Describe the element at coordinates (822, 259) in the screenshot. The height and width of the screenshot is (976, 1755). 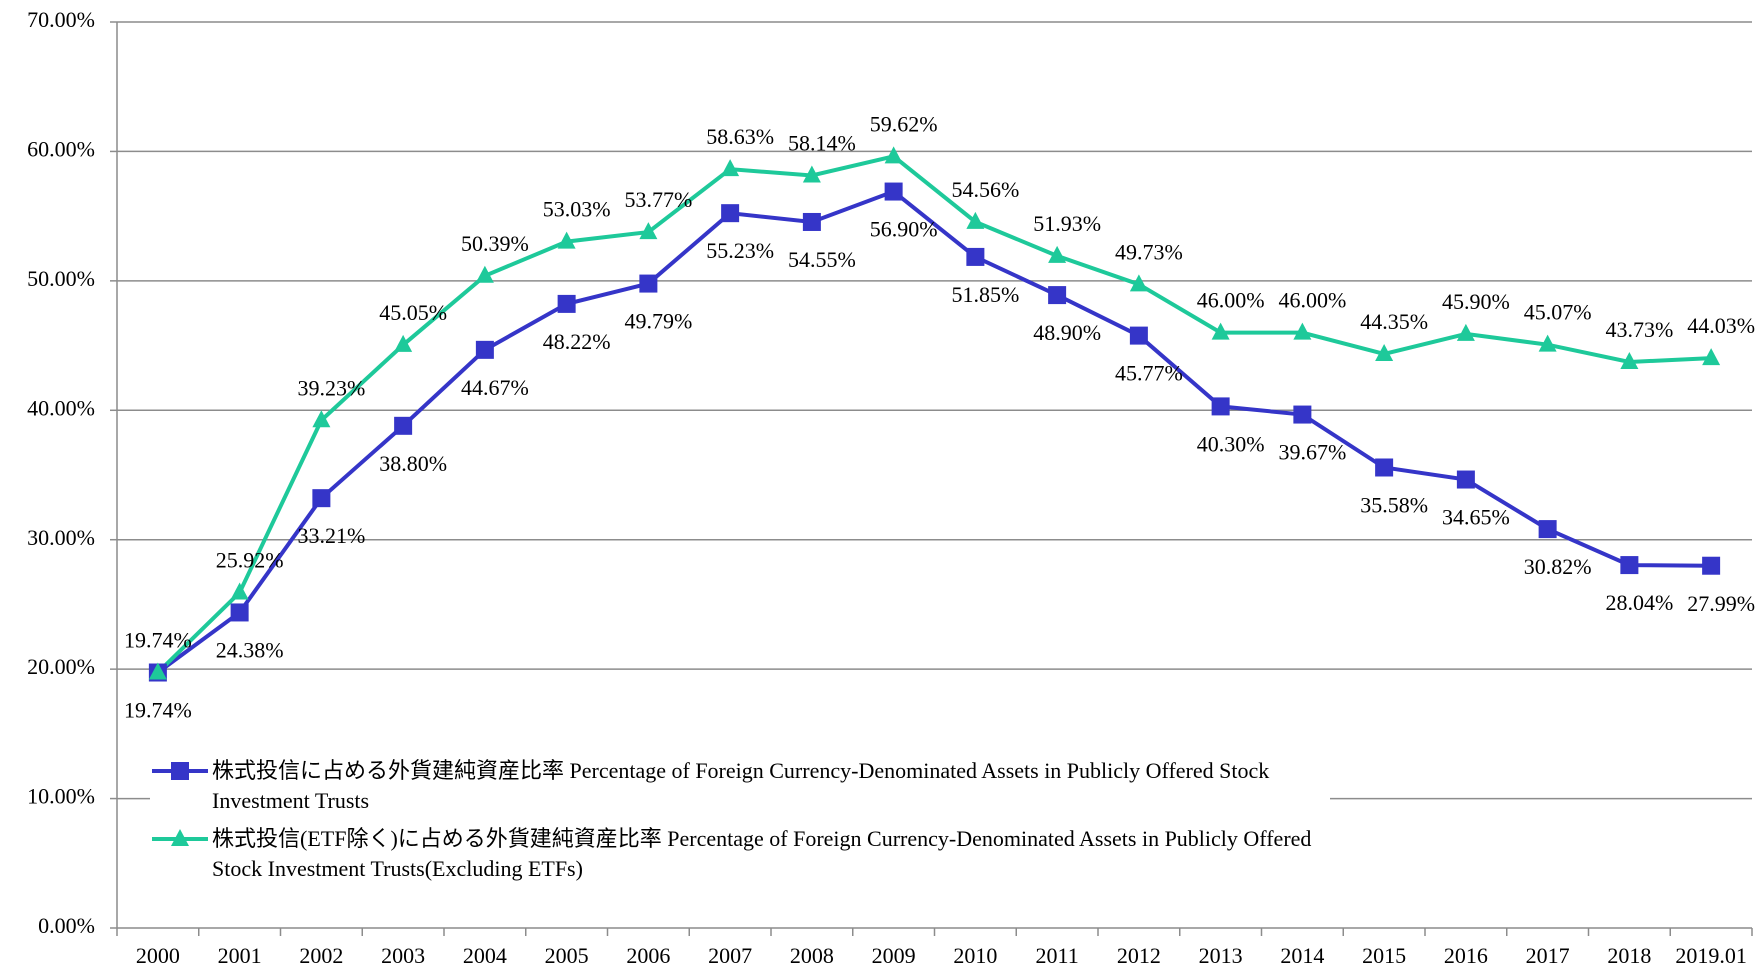
I see `data-label: 54.55%` at that location.